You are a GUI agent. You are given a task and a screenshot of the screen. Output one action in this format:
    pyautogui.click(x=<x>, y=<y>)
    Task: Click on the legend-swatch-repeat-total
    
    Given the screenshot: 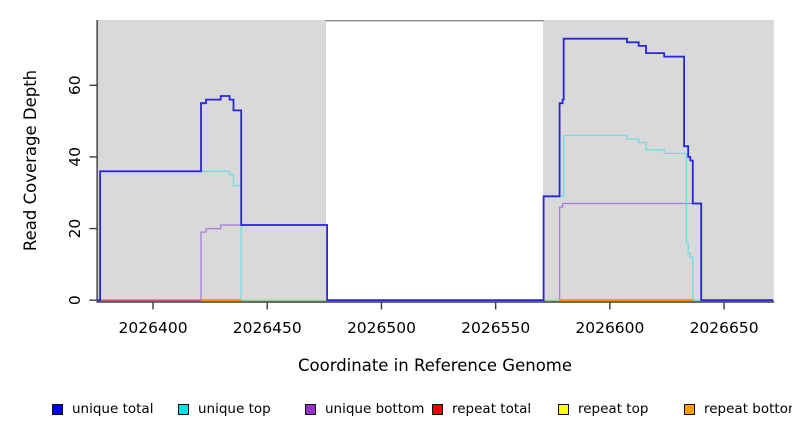 What is the action you would take?
    pyautogui.click(x=437, y=409)
    